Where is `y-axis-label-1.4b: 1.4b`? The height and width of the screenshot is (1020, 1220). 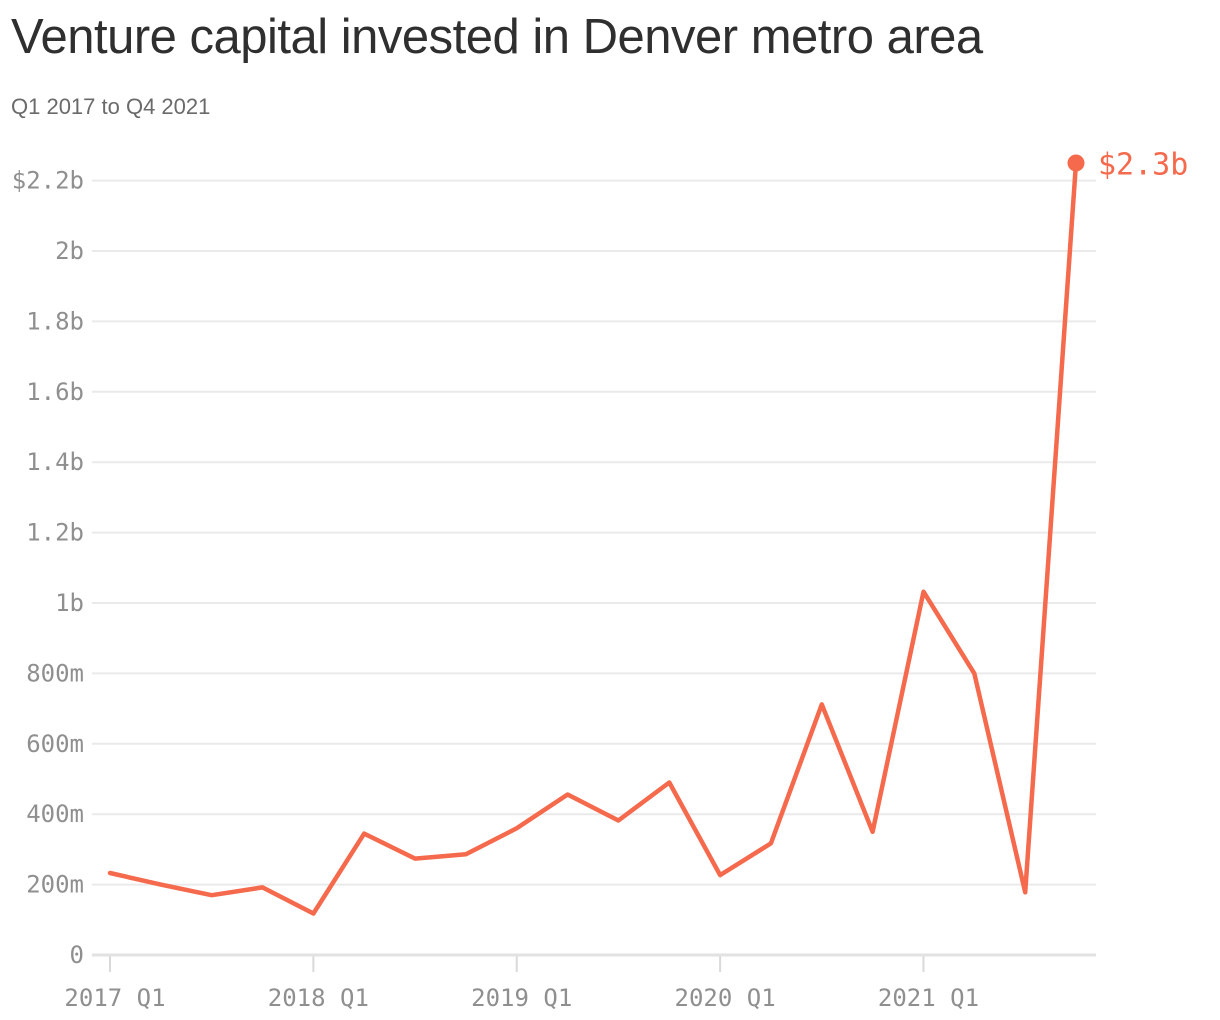
y-axis-label-1.4b: 1.4b is located at coordinates (55, 462).